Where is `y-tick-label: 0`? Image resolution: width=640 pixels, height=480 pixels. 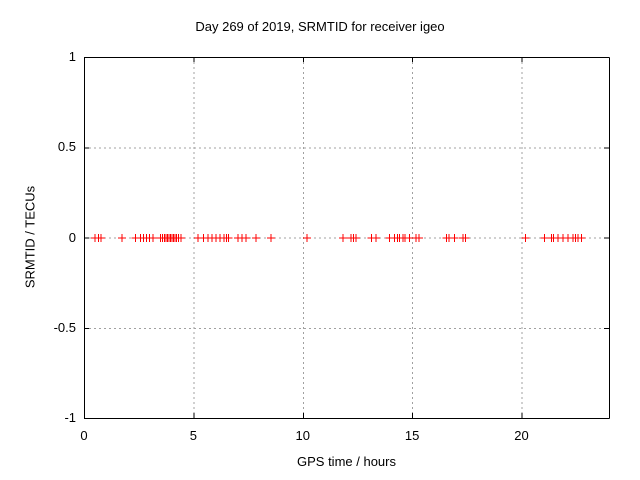
y-tick-label: 0 is located at coordinates (72, 237).